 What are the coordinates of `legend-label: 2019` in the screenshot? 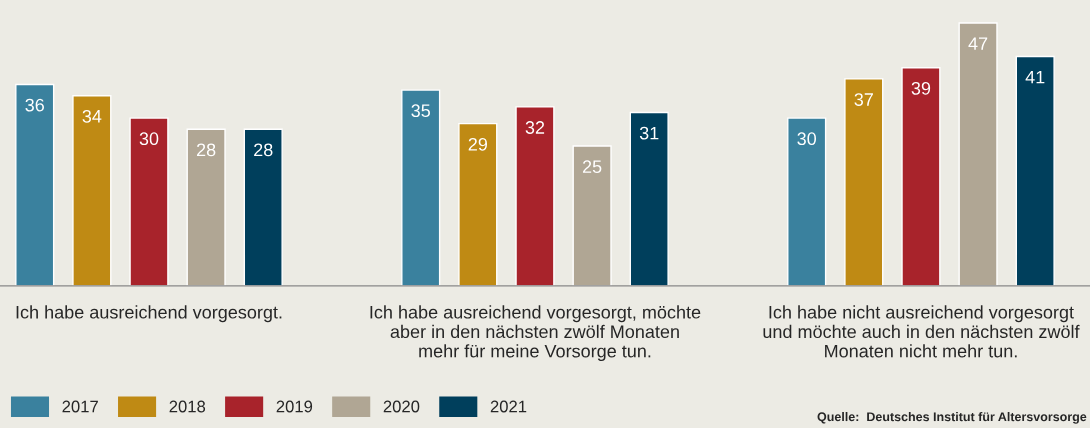 It's located at (294, 406).